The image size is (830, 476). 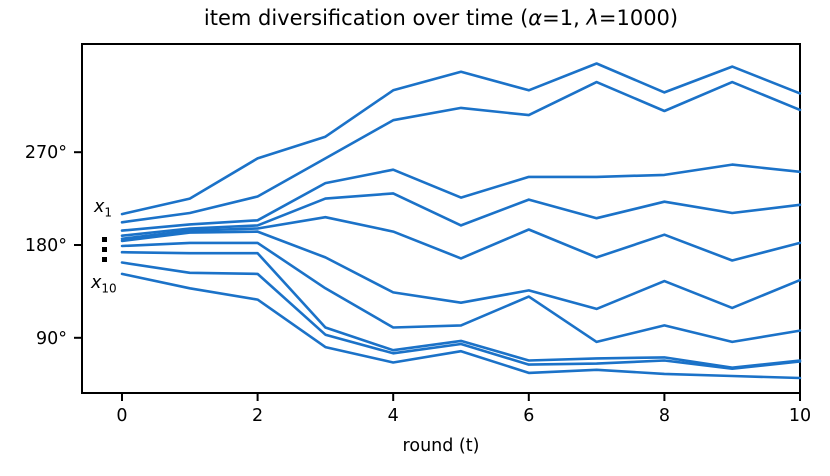 What do you see at coordinates (121, 416) in the screenshot?
I see `x-tick-label: 0` at bounding box center [121, 416].